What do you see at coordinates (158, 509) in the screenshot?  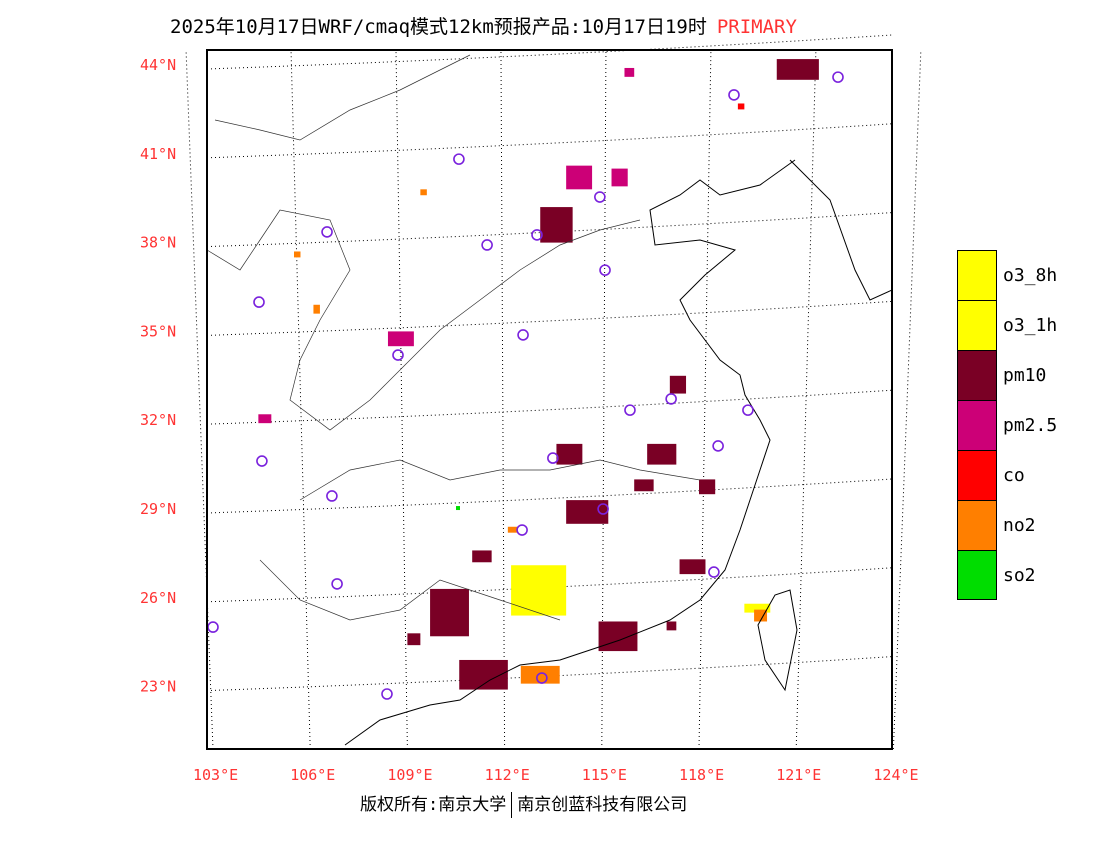 I see `lat-tick-label: 29°N` at bounding box center [158, 509].